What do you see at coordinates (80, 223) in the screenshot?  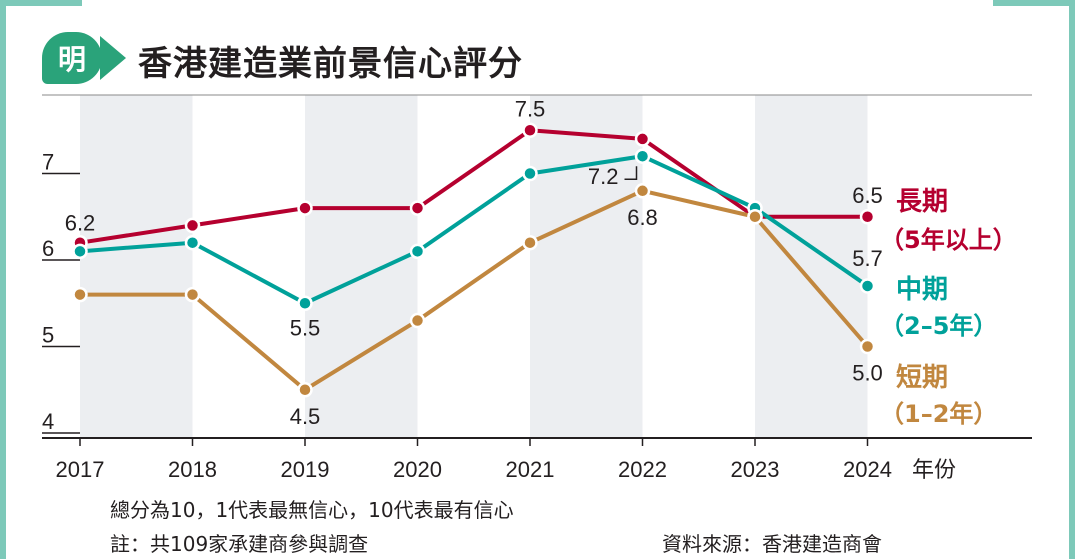 I see `data-label-0-2017: 6.2` at bounding box center [80, 223].